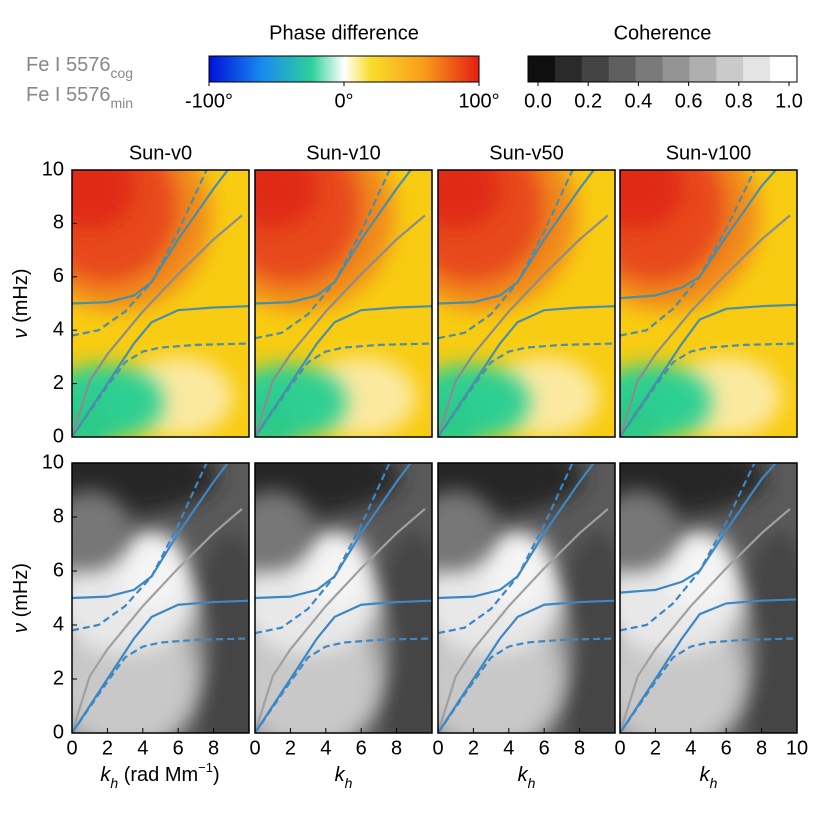 The height and width of the screenshot is (814, 814). I want to click on colorbar-tick-label: 1.0, so click(789, 101).